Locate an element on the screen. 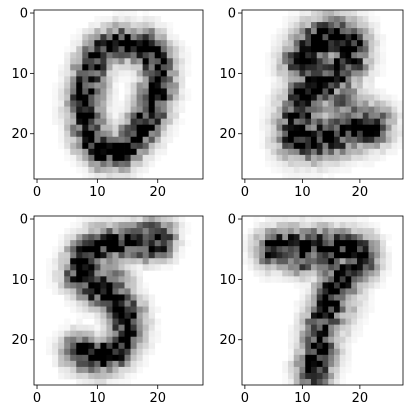  y-tick-label: 10 is located at coordinates (19, 280).